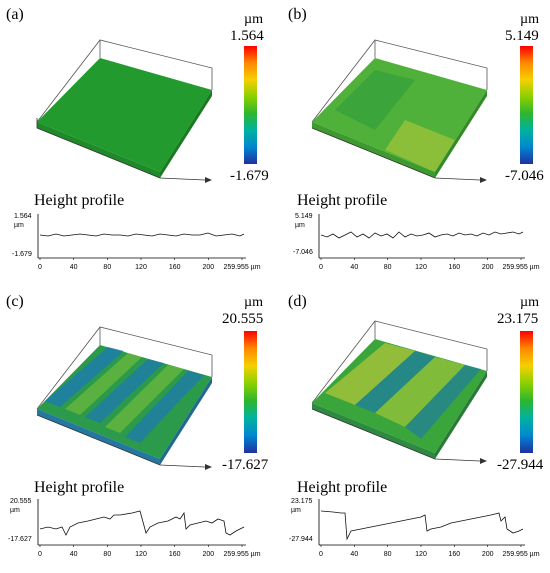  I want to click on surface, so click(124, 115).